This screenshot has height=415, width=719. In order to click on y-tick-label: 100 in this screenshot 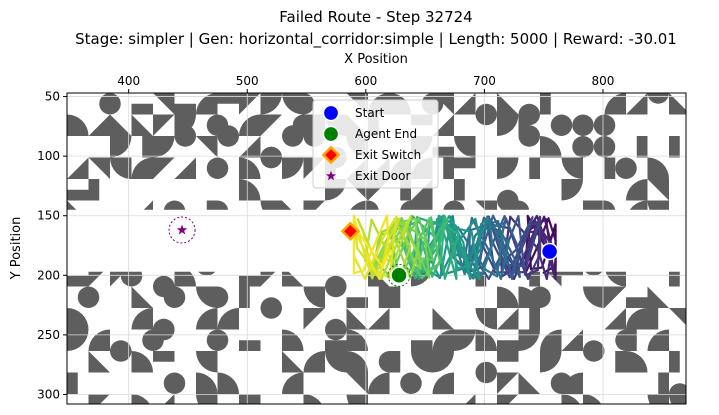, I will do `click(48, 156)`.